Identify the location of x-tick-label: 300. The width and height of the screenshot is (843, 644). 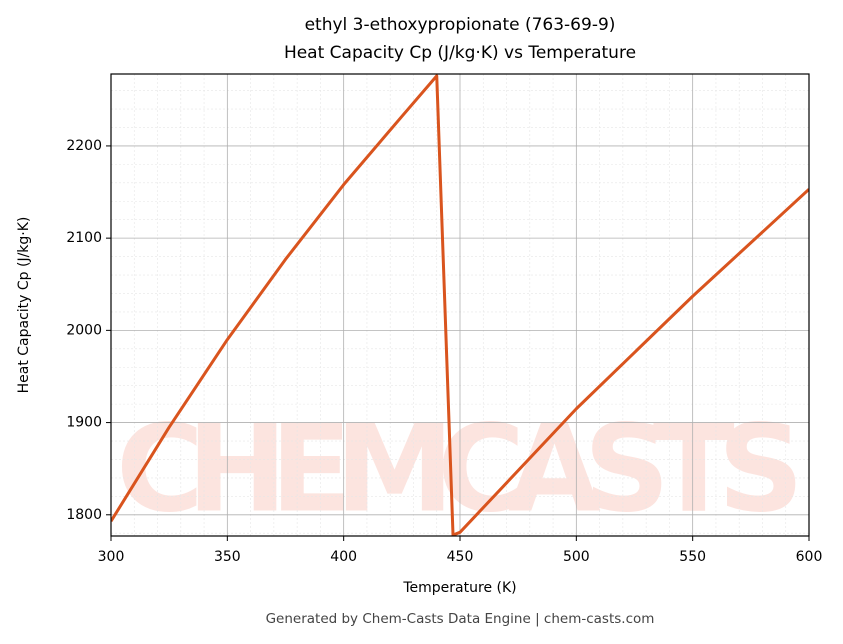
(111, 557).